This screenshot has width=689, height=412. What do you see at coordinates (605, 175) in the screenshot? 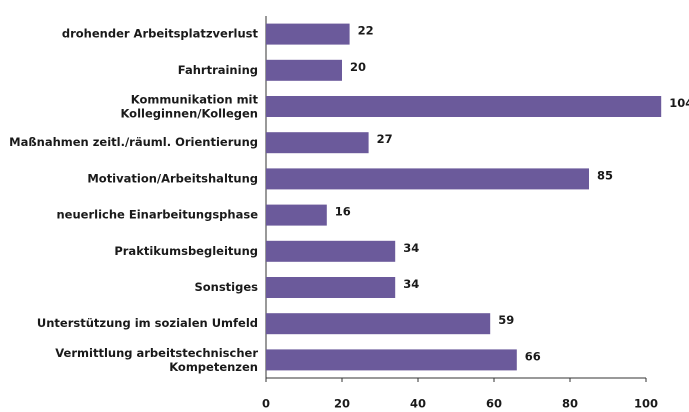
I see `value-label: 85` at bounding box center [605, 175].